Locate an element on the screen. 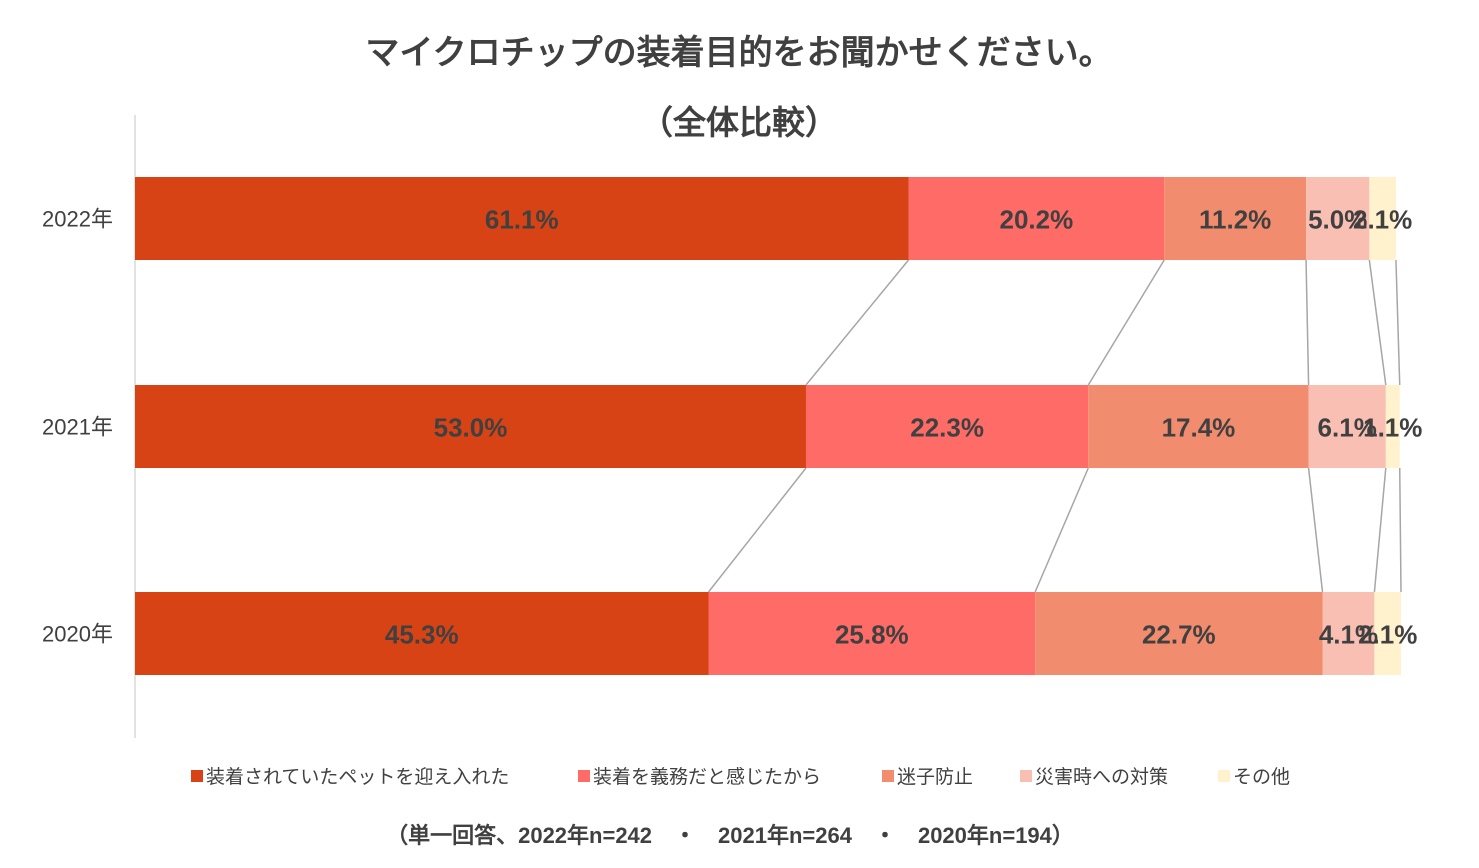  data-label: 4.1% is located at coordinates (1348, 635).